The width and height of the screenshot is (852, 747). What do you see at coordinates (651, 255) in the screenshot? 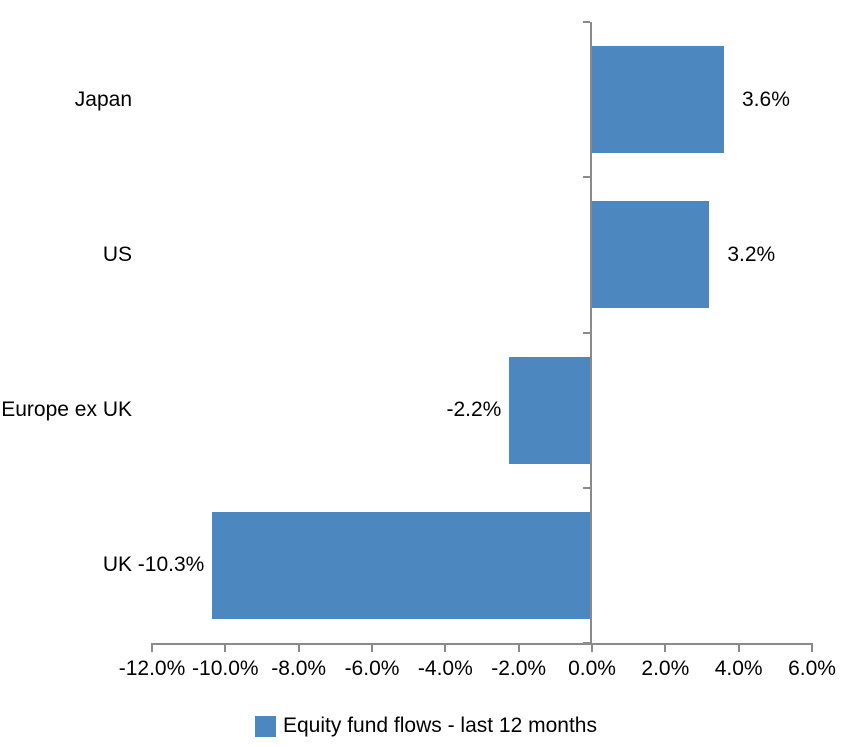
I see `bar-us` at bounding box center [651, 255].